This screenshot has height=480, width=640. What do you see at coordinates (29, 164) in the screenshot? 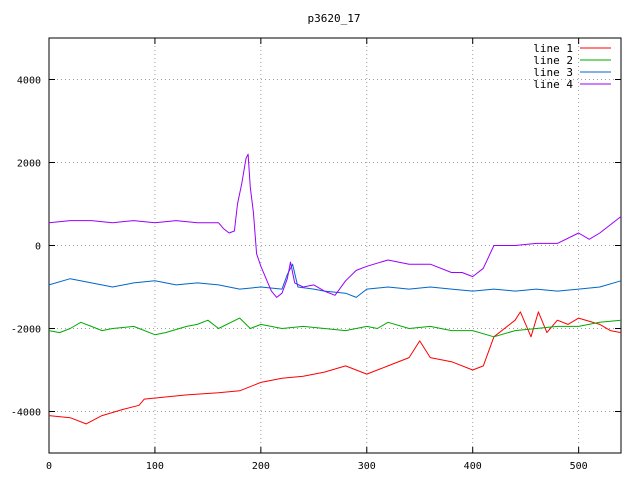
I see `y-tick-label: 2000` at bounding box center [29, 164].